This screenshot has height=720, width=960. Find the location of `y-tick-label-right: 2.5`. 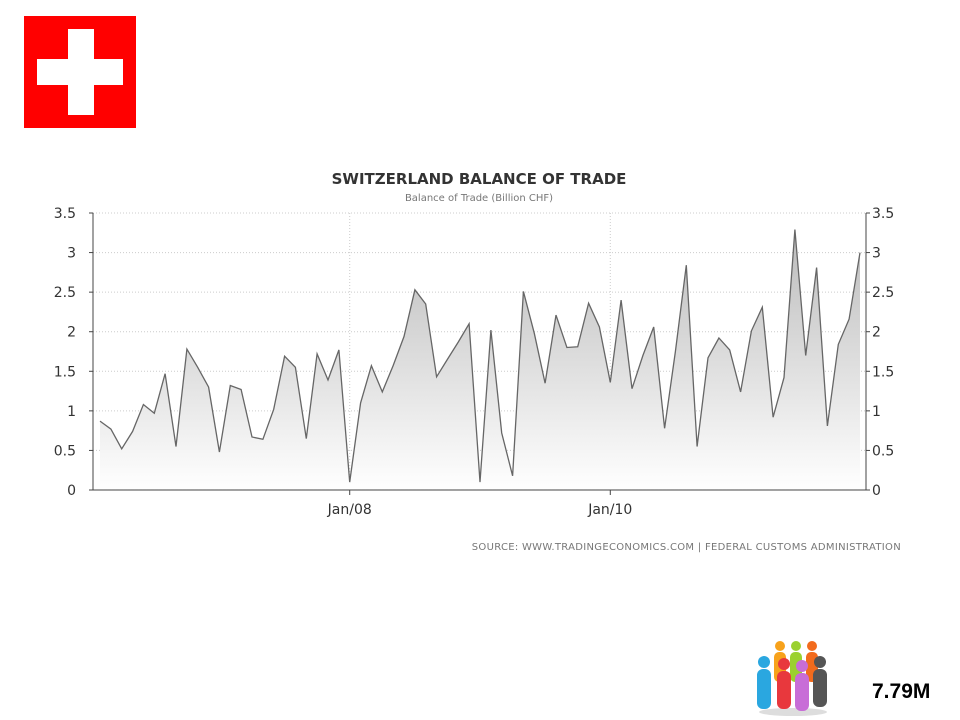

y-tick-label-right: 2.5 is located at coordinates (883, 293).